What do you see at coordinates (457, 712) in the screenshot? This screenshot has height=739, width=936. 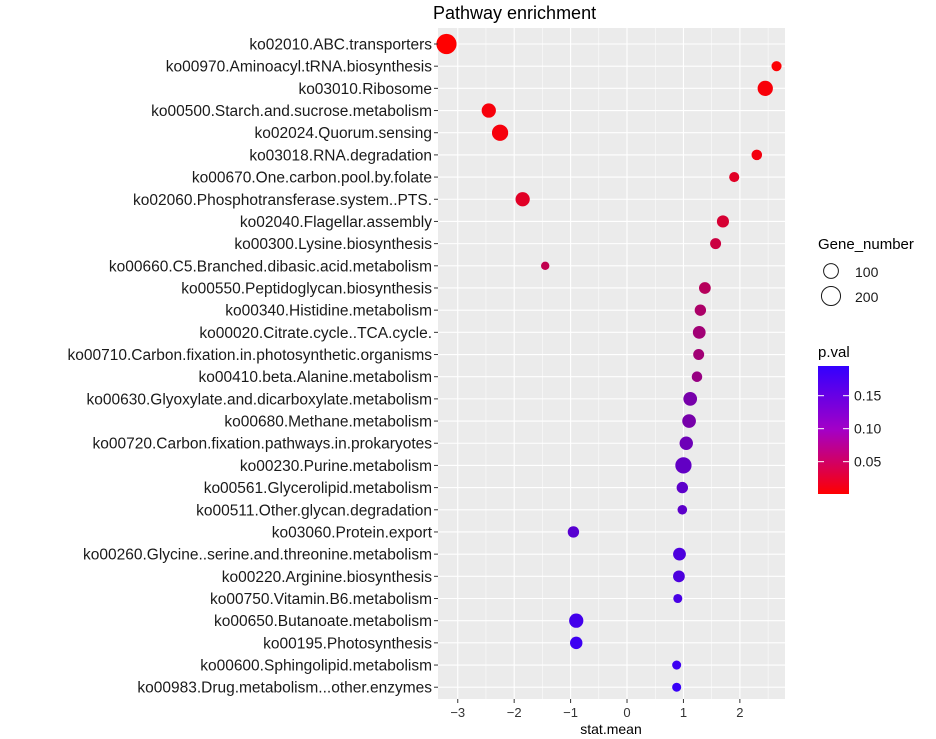 I see `x-tick-label: −3` at bounding box center [457, 712].